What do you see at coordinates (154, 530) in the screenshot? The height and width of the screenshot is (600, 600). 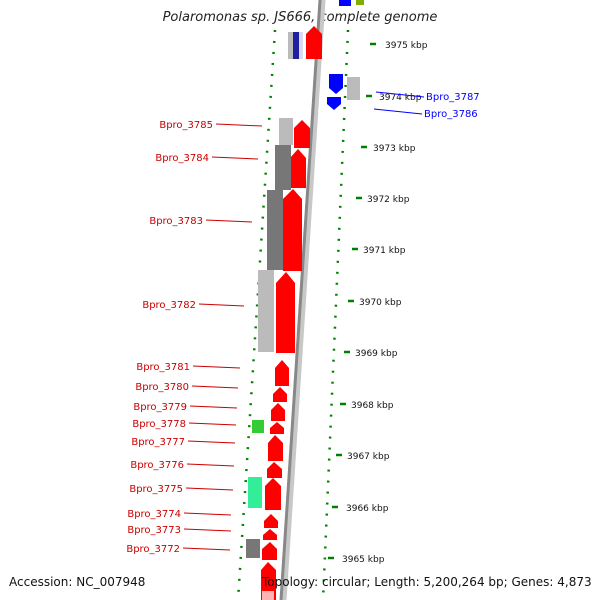 I see `gene-label-forward: Bpro_3773` at bounding box center [154, 530].